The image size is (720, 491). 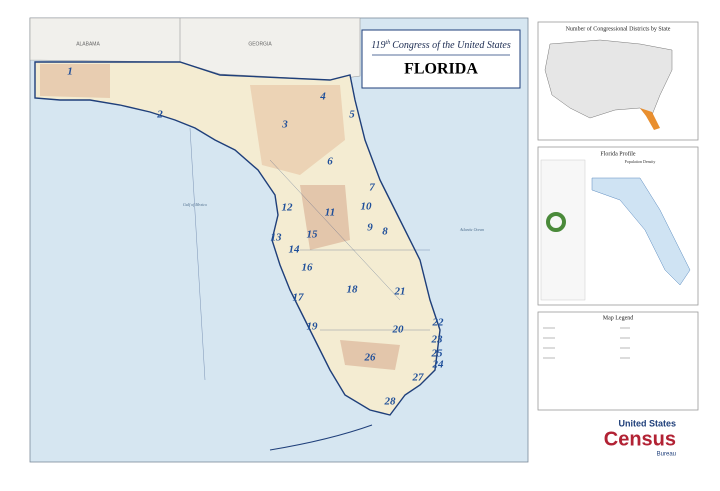 What do you see at coordinates (330, 162) in the screenshot?
I see `district-number: 6` at bounding box center [330, 162].